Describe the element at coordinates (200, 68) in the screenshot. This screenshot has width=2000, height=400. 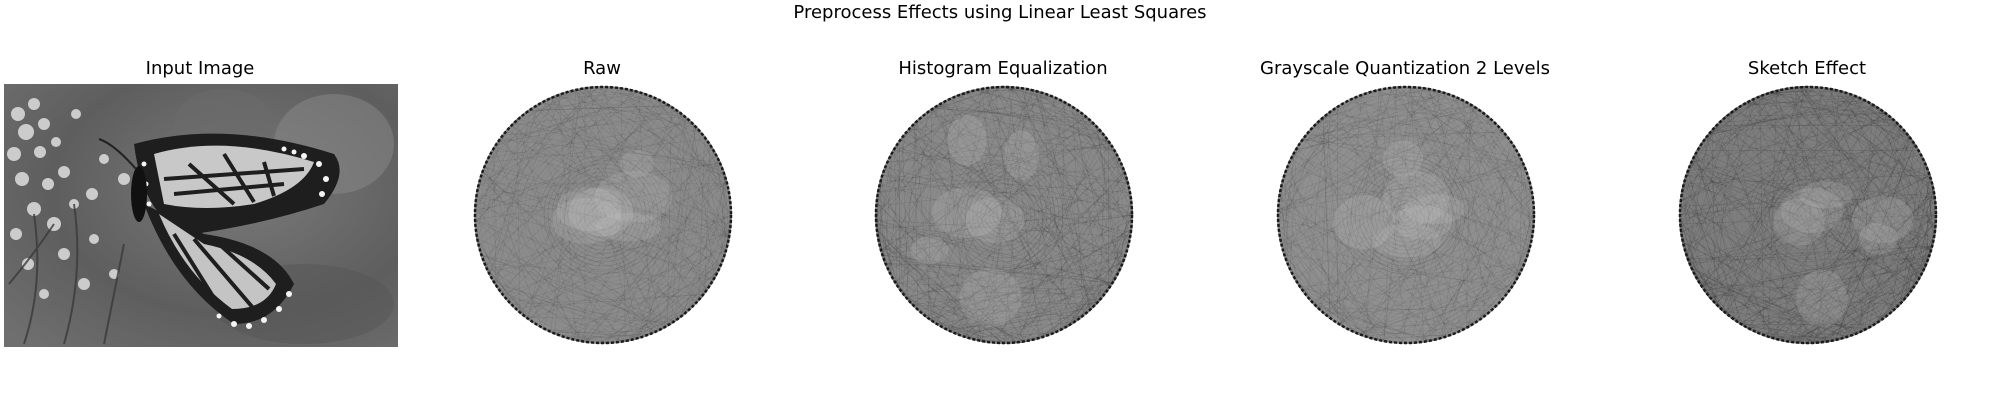
I see `panel-title-input-image: Input Image` at that location.